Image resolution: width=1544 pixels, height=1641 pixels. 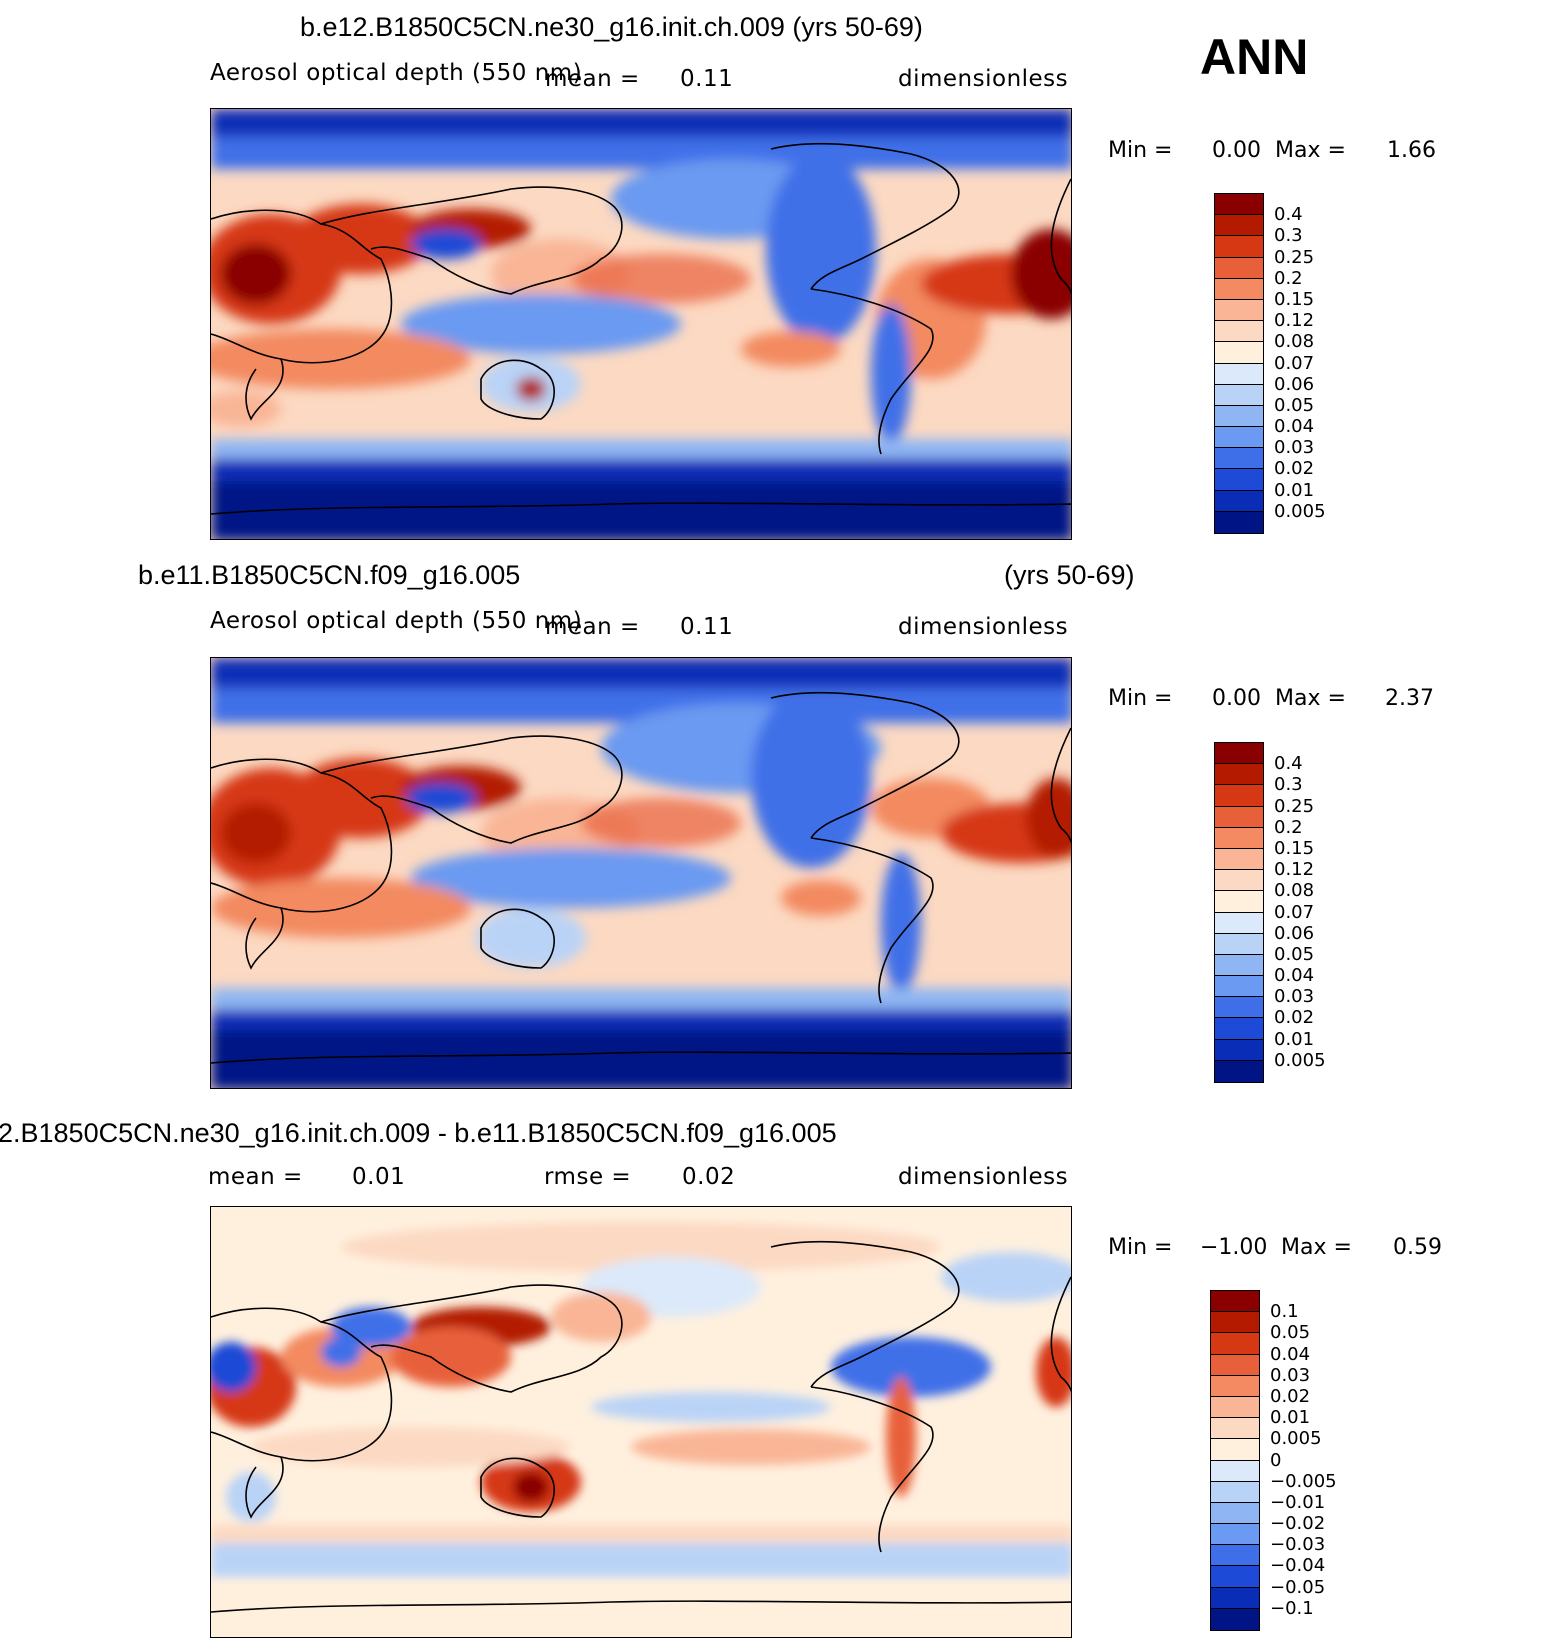 I want to click on panel-2-min-label: Min =, so click(x=1140, y=698).